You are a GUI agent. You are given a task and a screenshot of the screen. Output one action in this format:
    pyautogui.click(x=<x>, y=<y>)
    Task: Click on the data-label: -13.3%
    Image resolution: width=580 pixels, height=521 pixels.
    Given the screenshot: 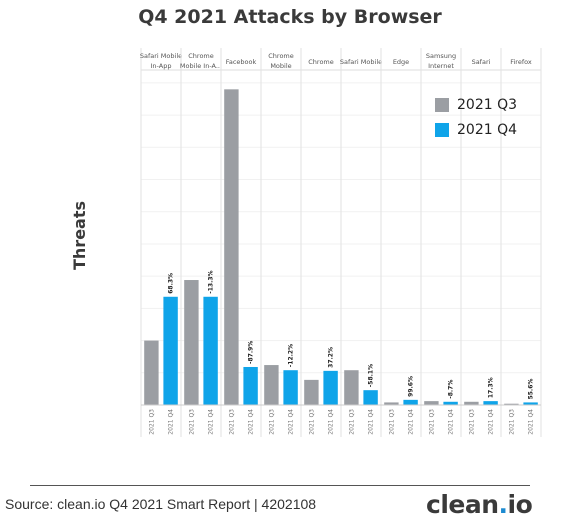 What is the action you would take?
    pyautogui.click(x=211, y=281)
    